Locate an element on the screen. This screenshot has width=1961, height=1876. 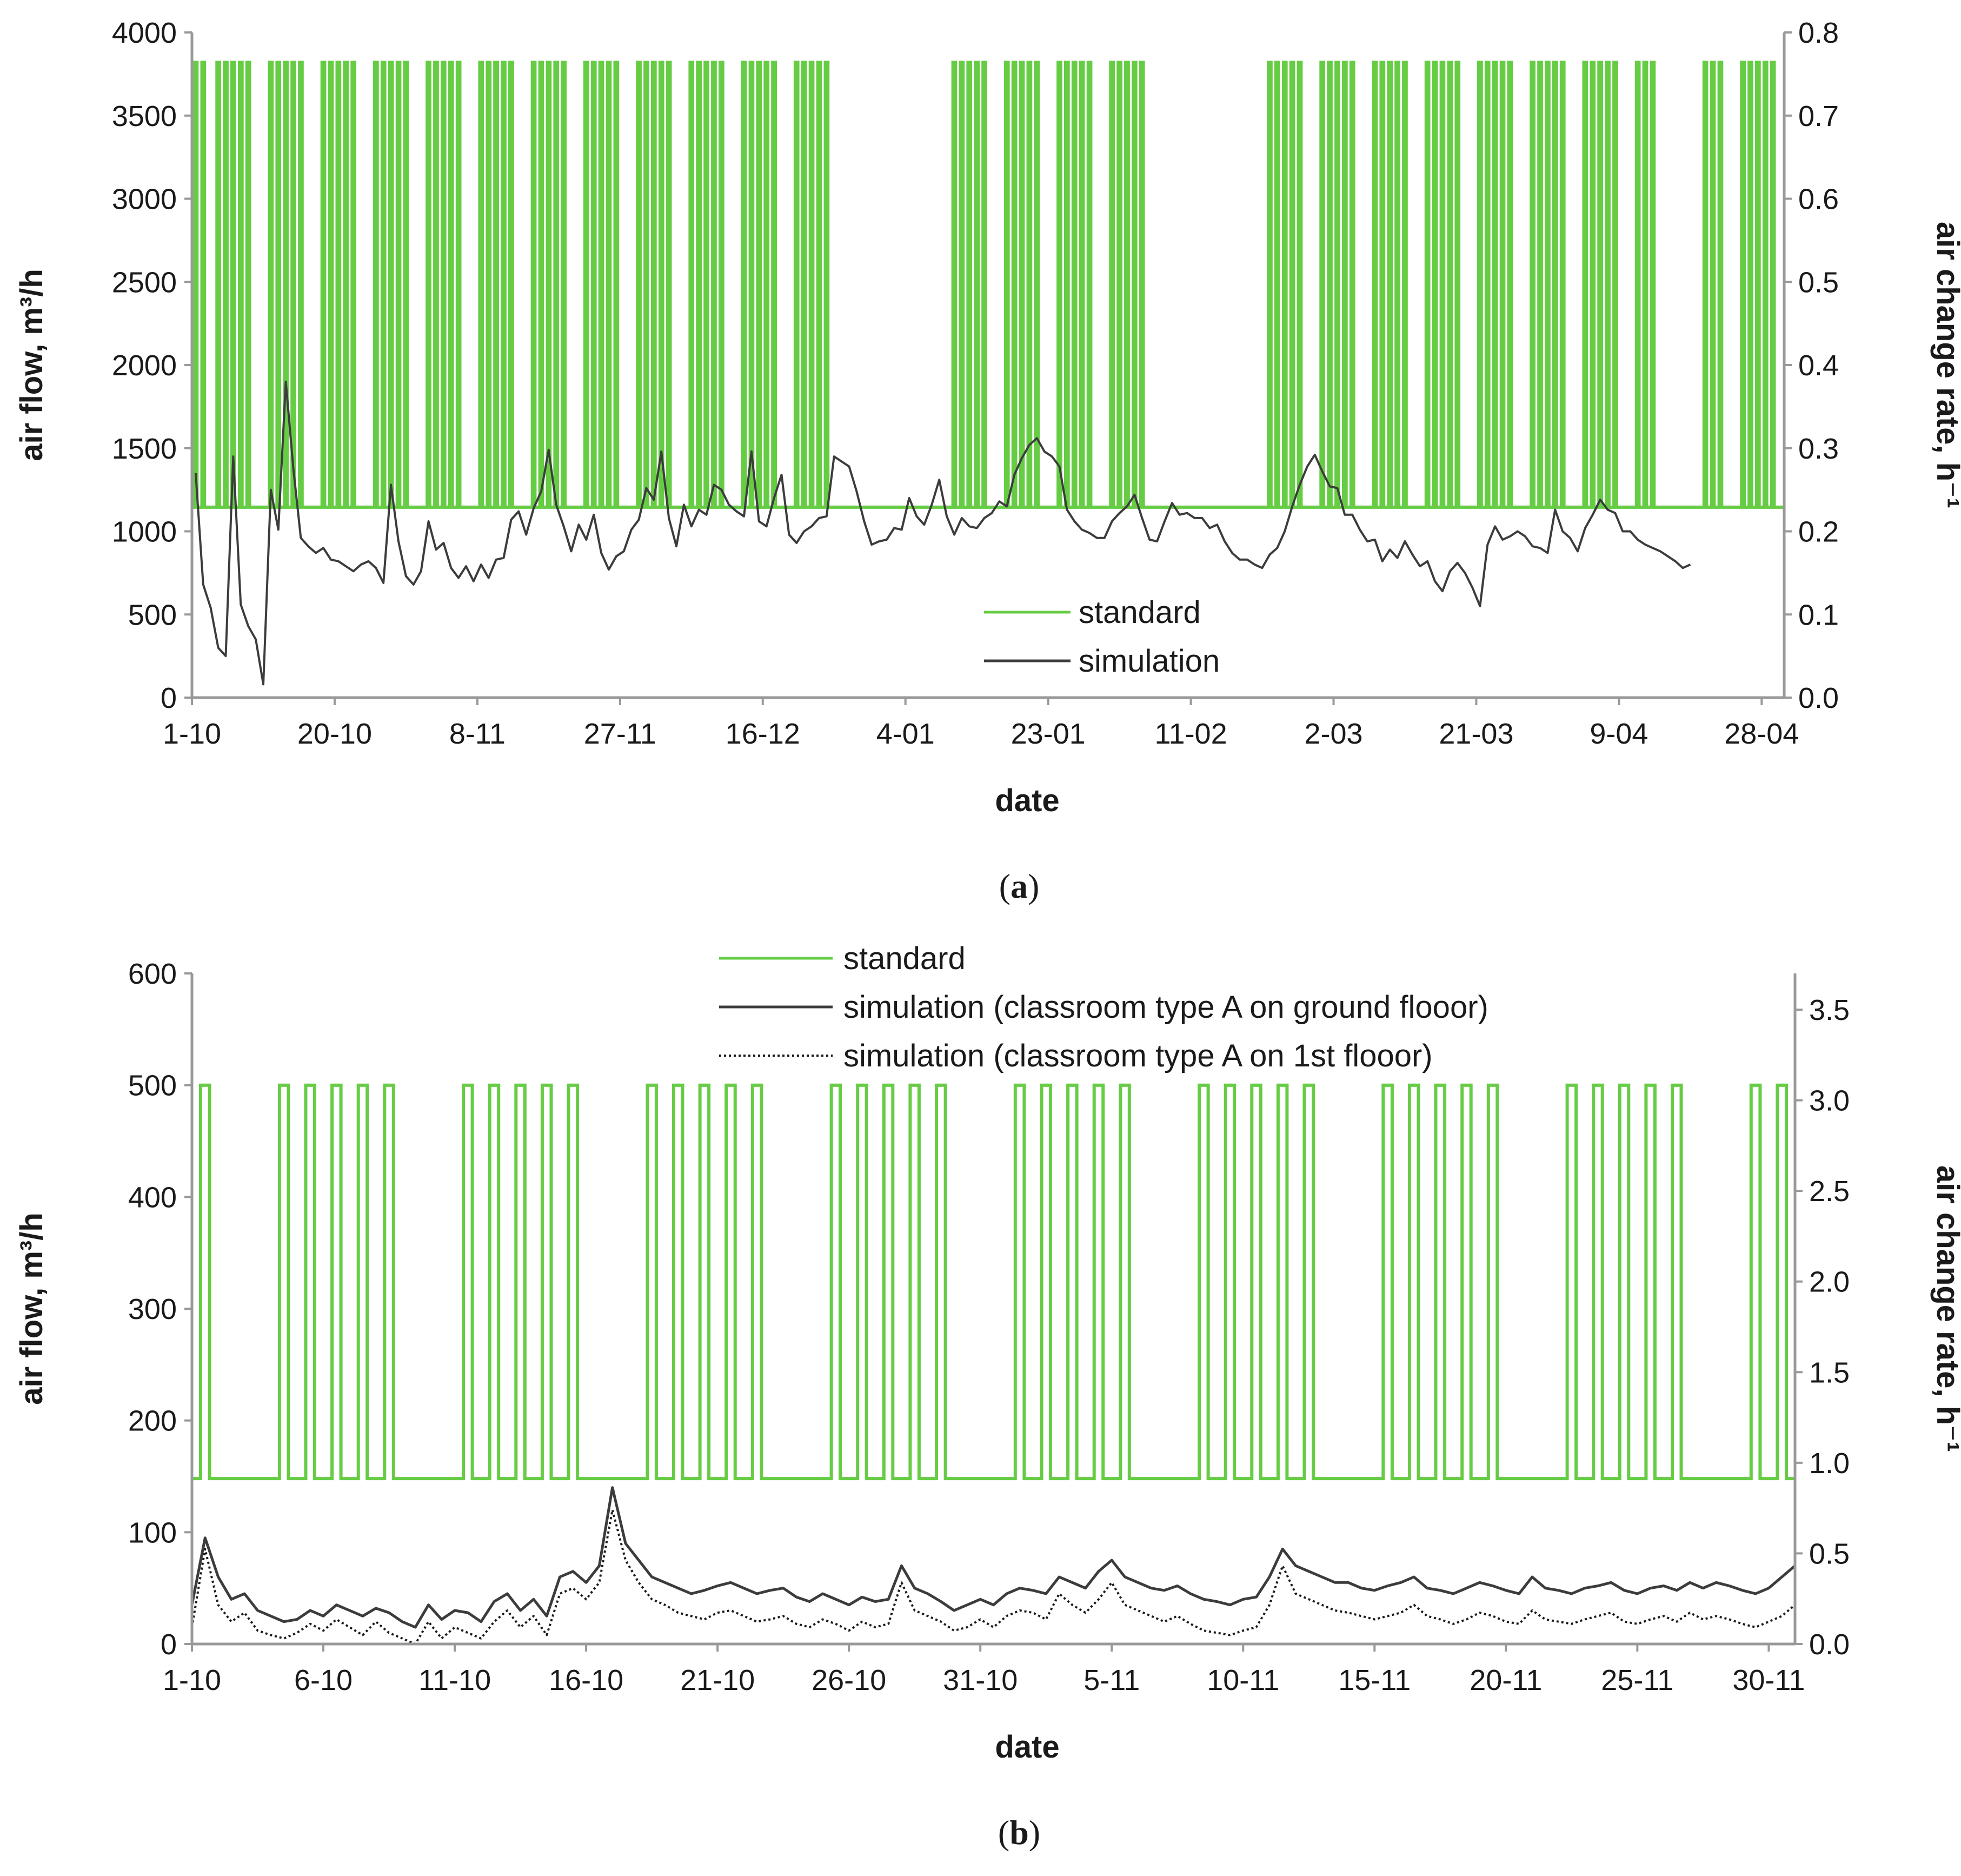
panel-b-y-axis-label: air flow, m³/h is located at coordinates (31, 1308).